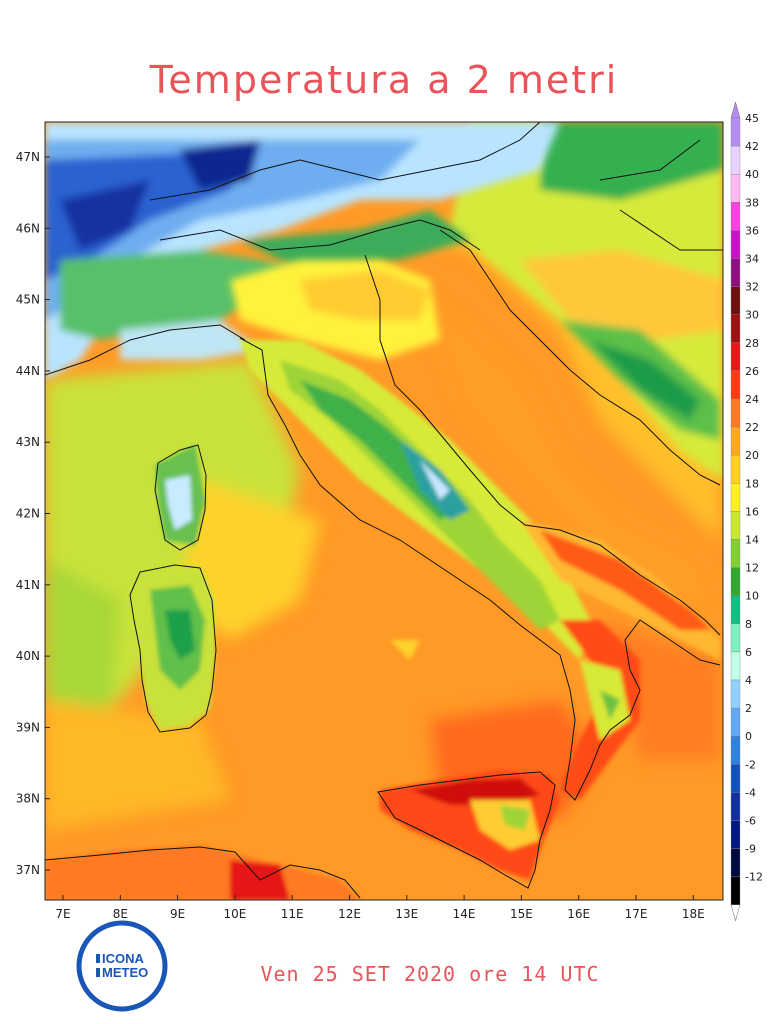 The width and height of the screenshot is (768, 1024). Describe the element at coordinates (28, 870) in the screenshot. I see `lat-tick-label: 37N` at that location.